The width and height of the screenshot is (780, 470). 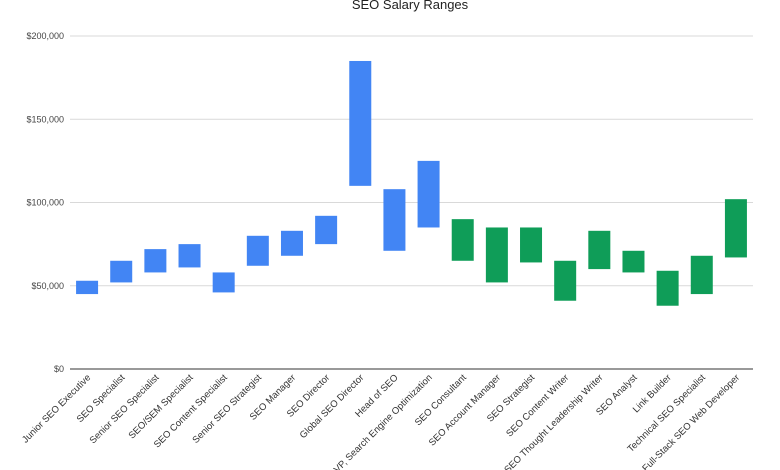 What do you see at coordinates (47, 286) in the screenshot?
I see `y-tick-label: $50,000` at bounding box center [47, 286].